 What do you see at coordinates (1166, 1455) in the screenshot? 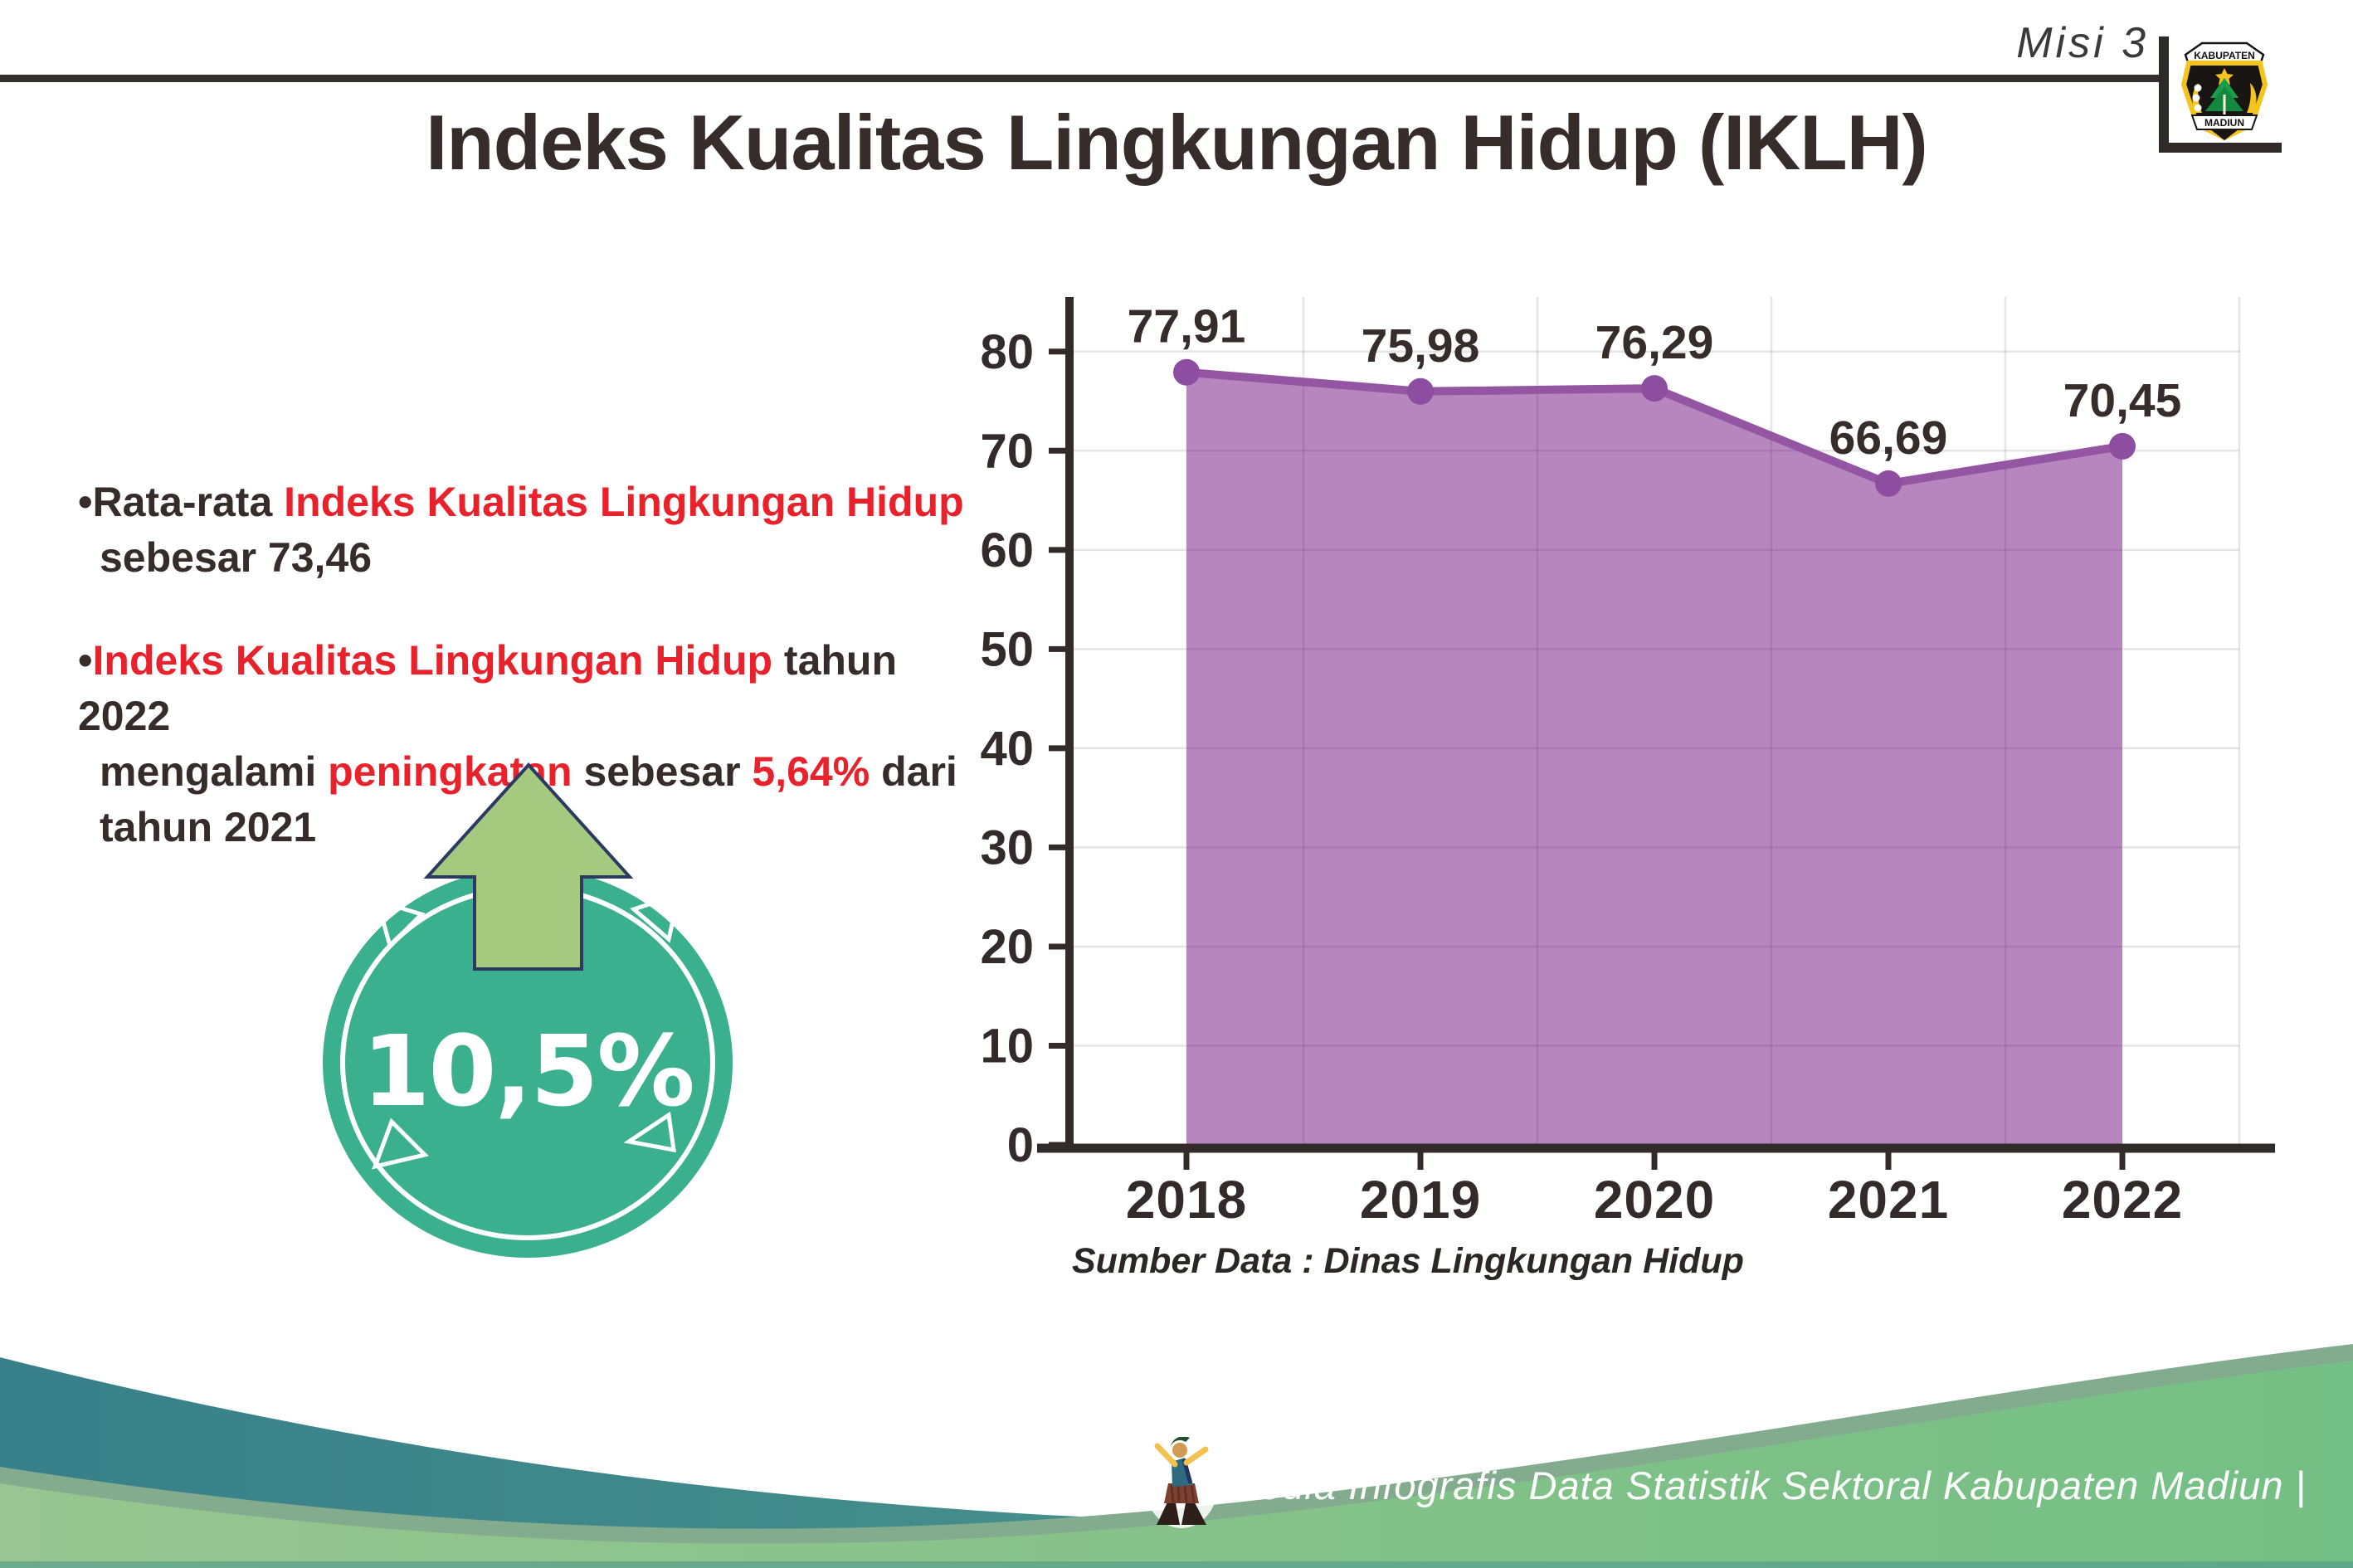
I see `mascot-arm-left` at bounding box center [1166, 1455].